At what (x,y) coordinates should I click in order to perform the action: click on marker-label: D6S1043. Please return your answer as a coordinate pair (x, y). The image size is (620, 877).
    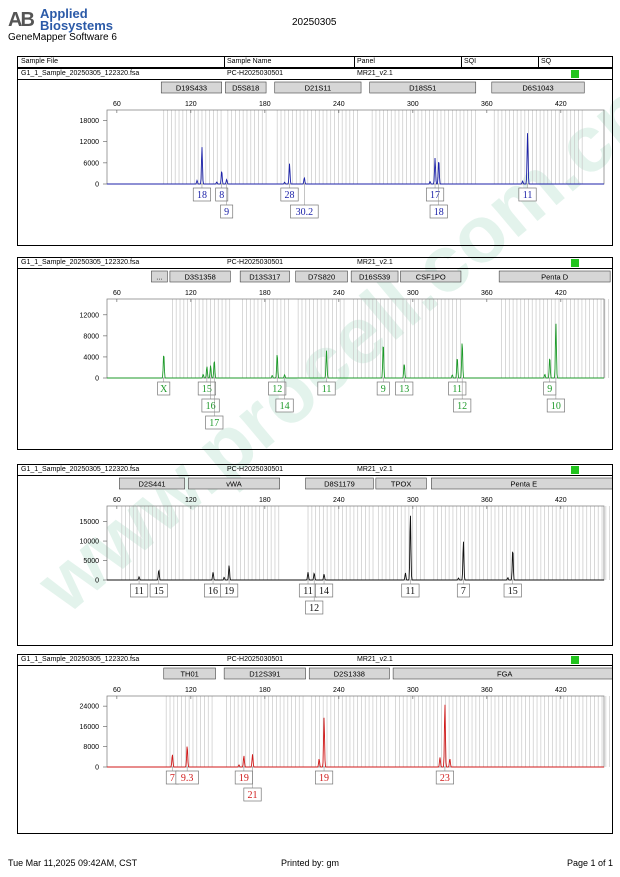
    Looking at the image, I should click on (537, 88).